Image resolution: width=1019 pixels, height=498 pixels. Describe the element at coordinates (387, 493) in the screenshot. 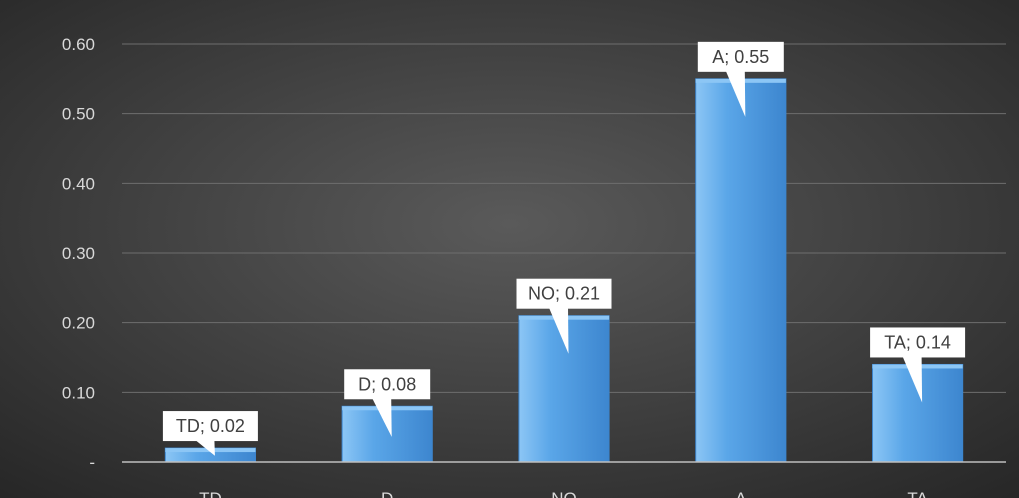

I see `x-tick-label: D` at that location.